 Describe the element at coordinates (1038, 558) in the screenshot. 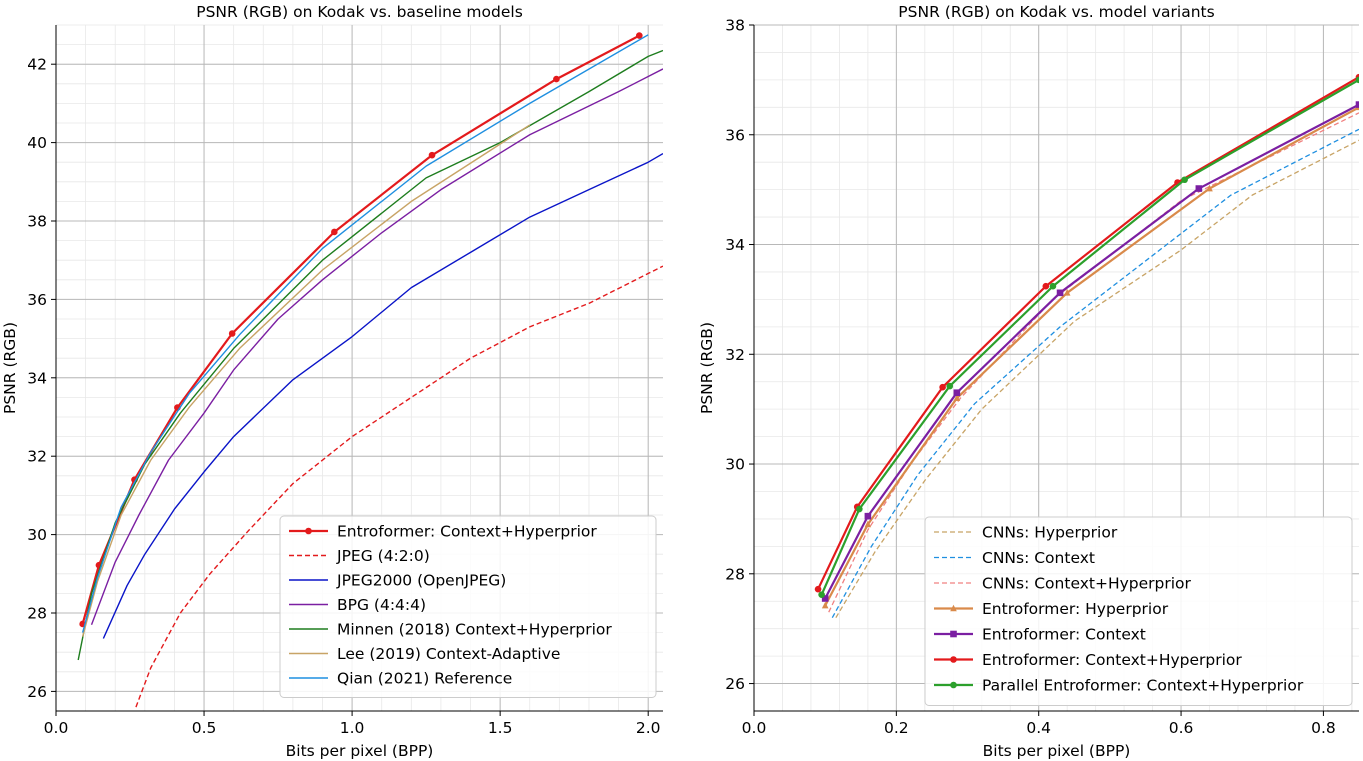

I see `legend-label: CNNs: Context` at that location.